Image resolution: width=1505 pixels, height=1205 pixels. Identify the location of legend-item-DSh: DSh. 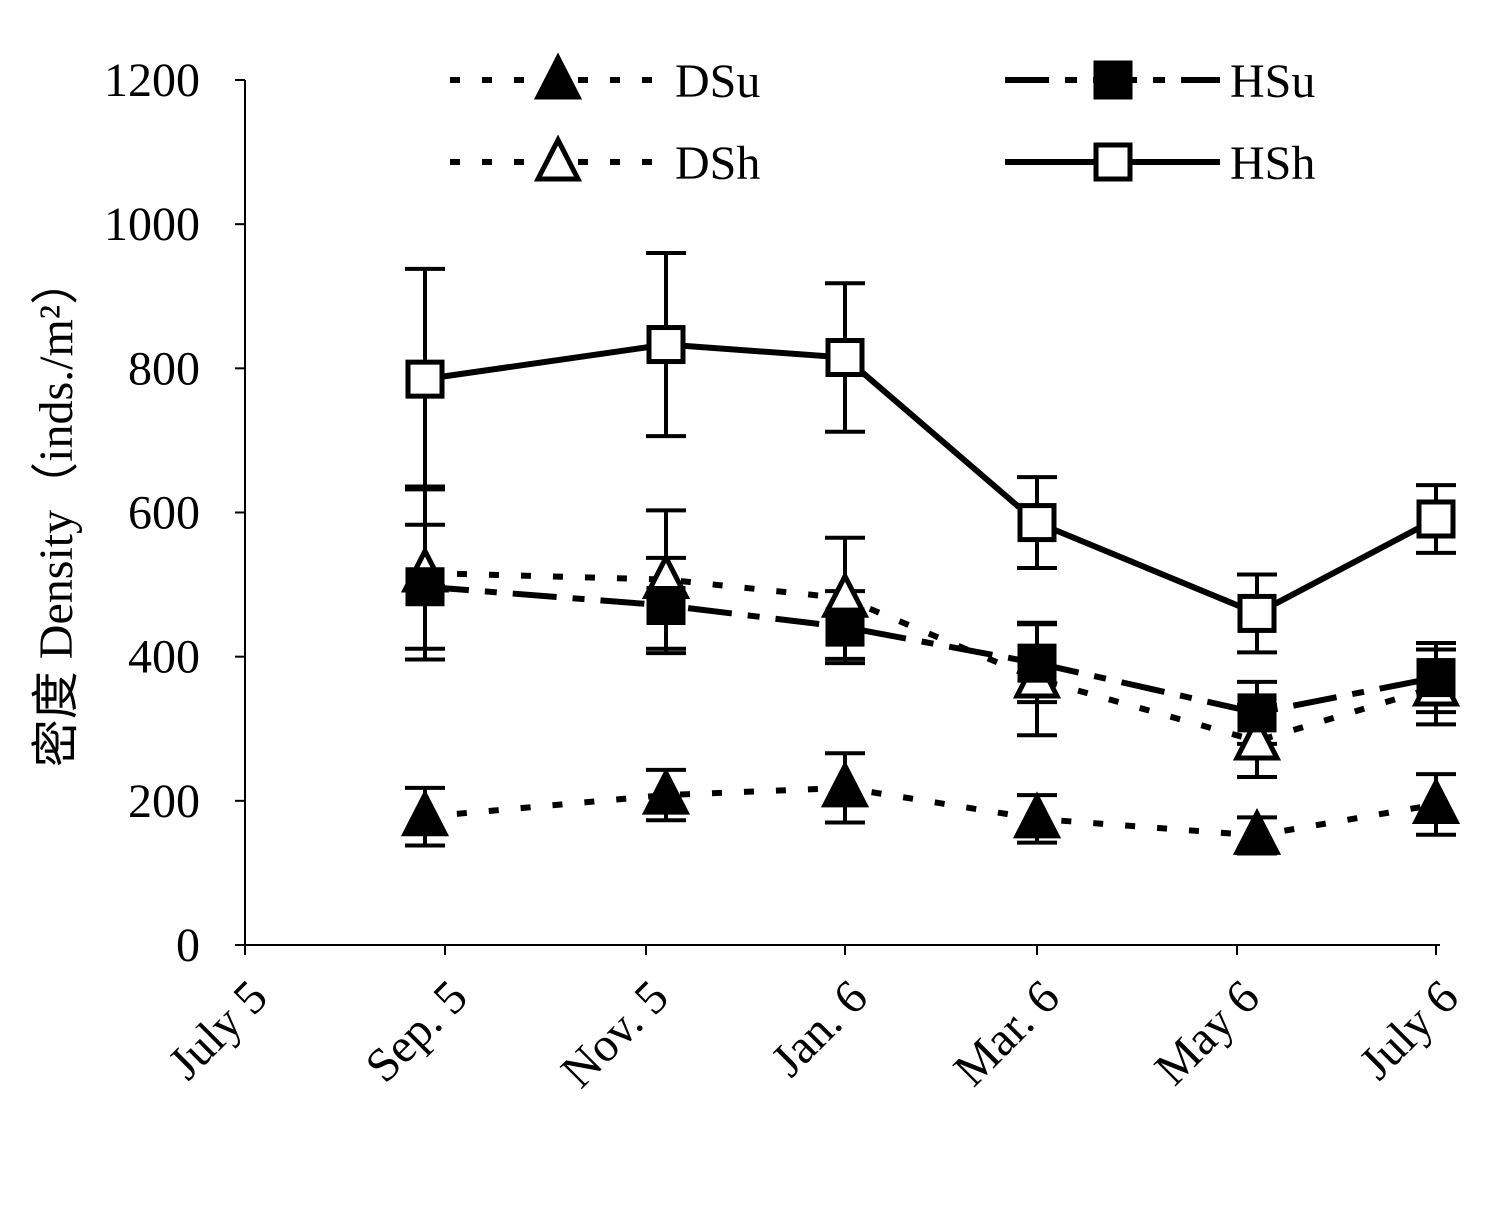
(605, 162).